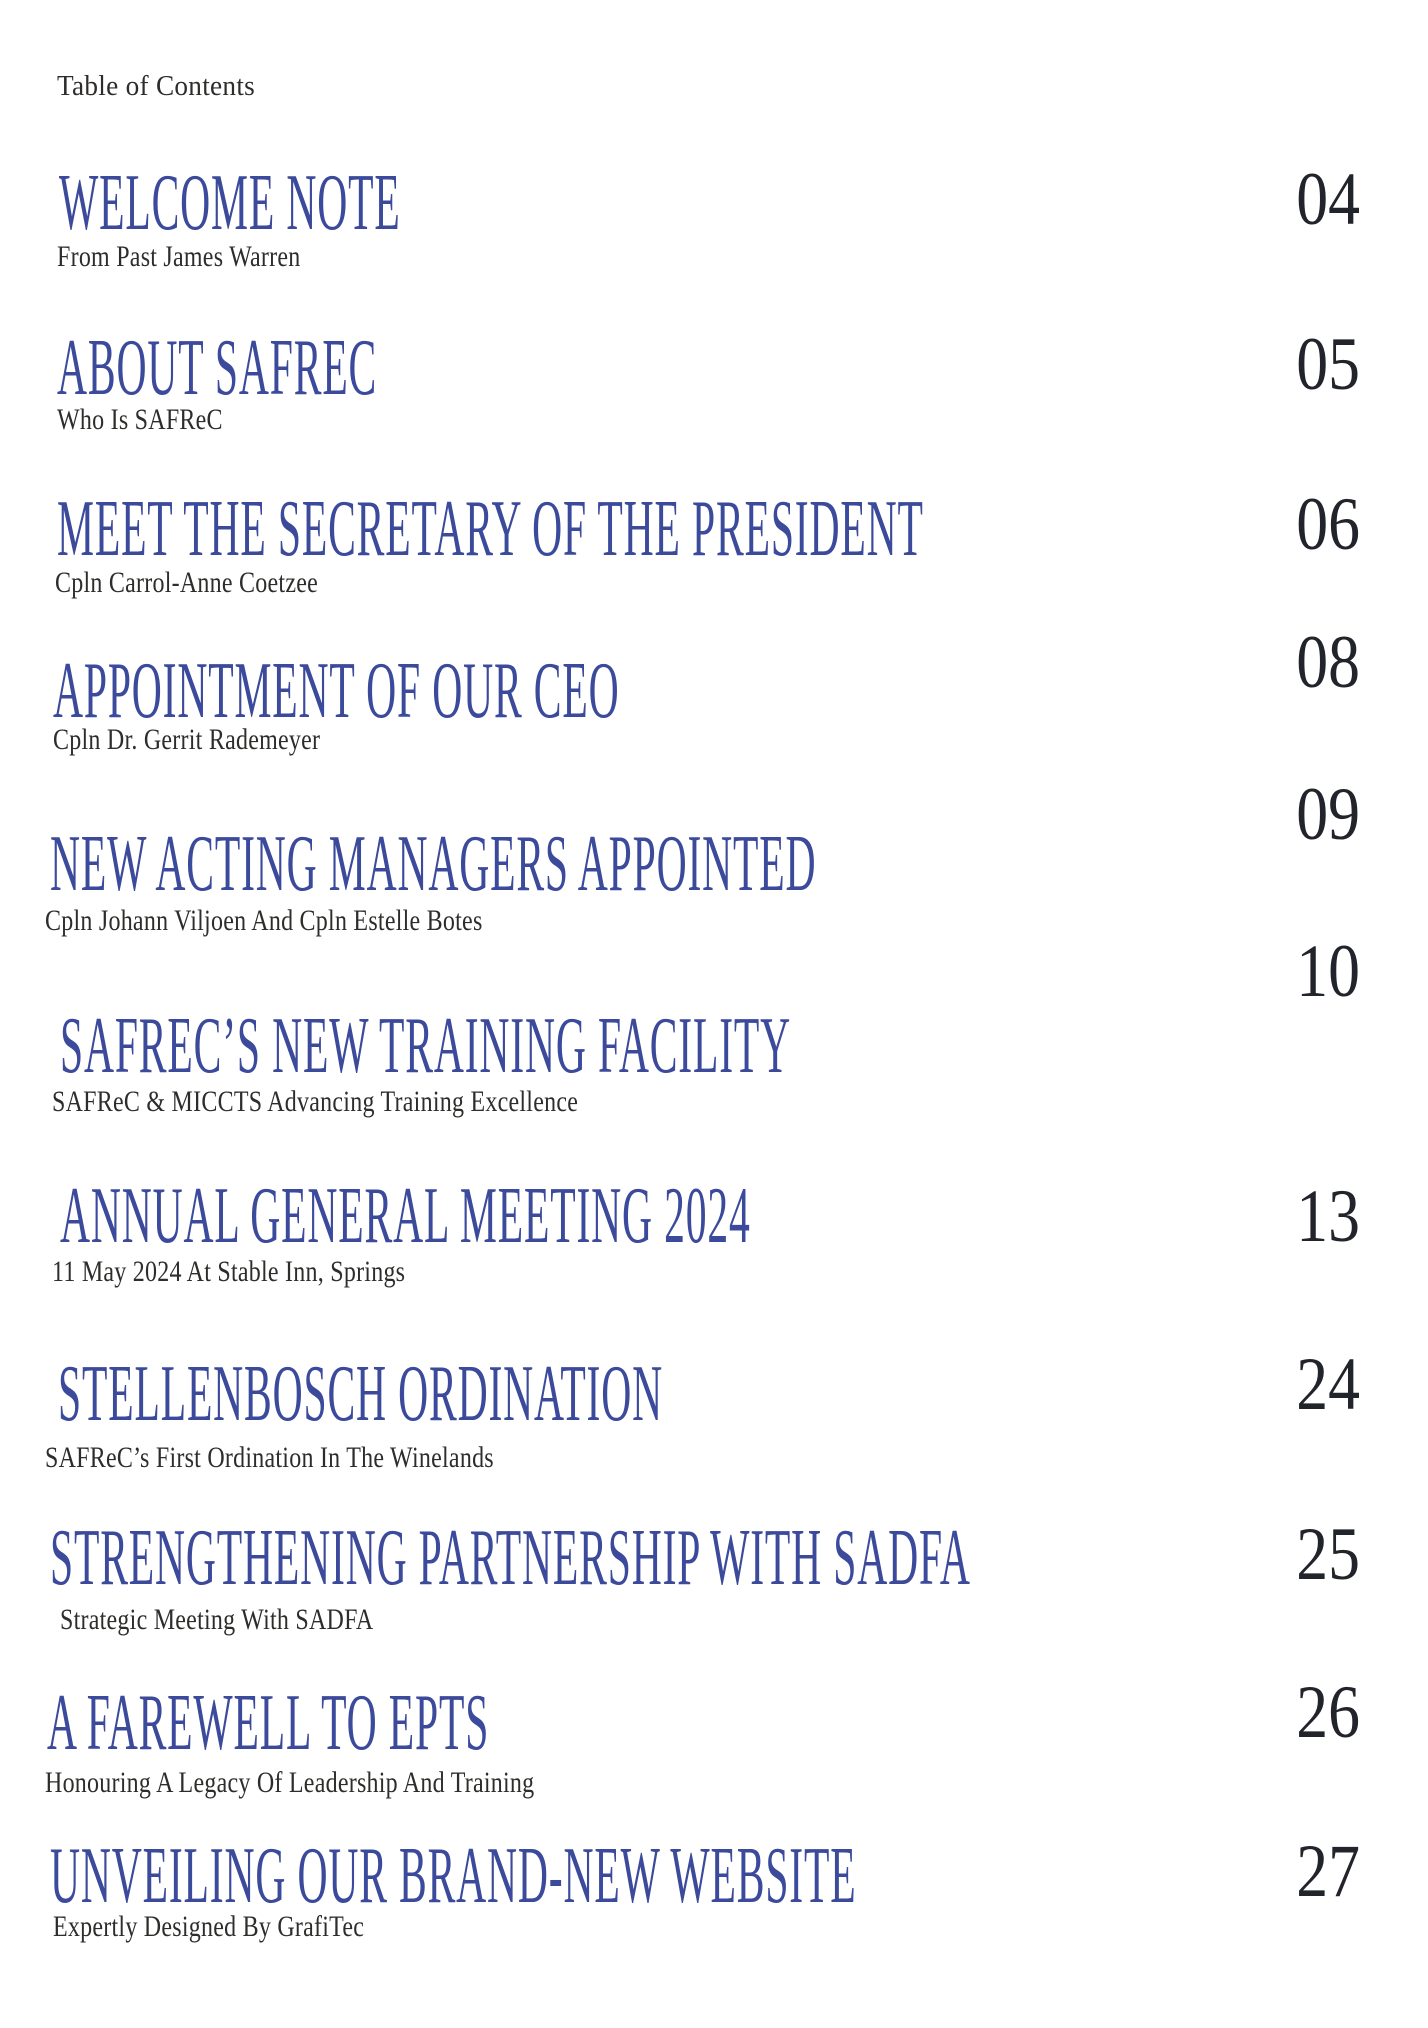 The image size is (1428, 2028). What do you see at coordinates (1328, 1554) in the screenshot?
I see `page-number: 25` at bounding box center [1328, 1554].